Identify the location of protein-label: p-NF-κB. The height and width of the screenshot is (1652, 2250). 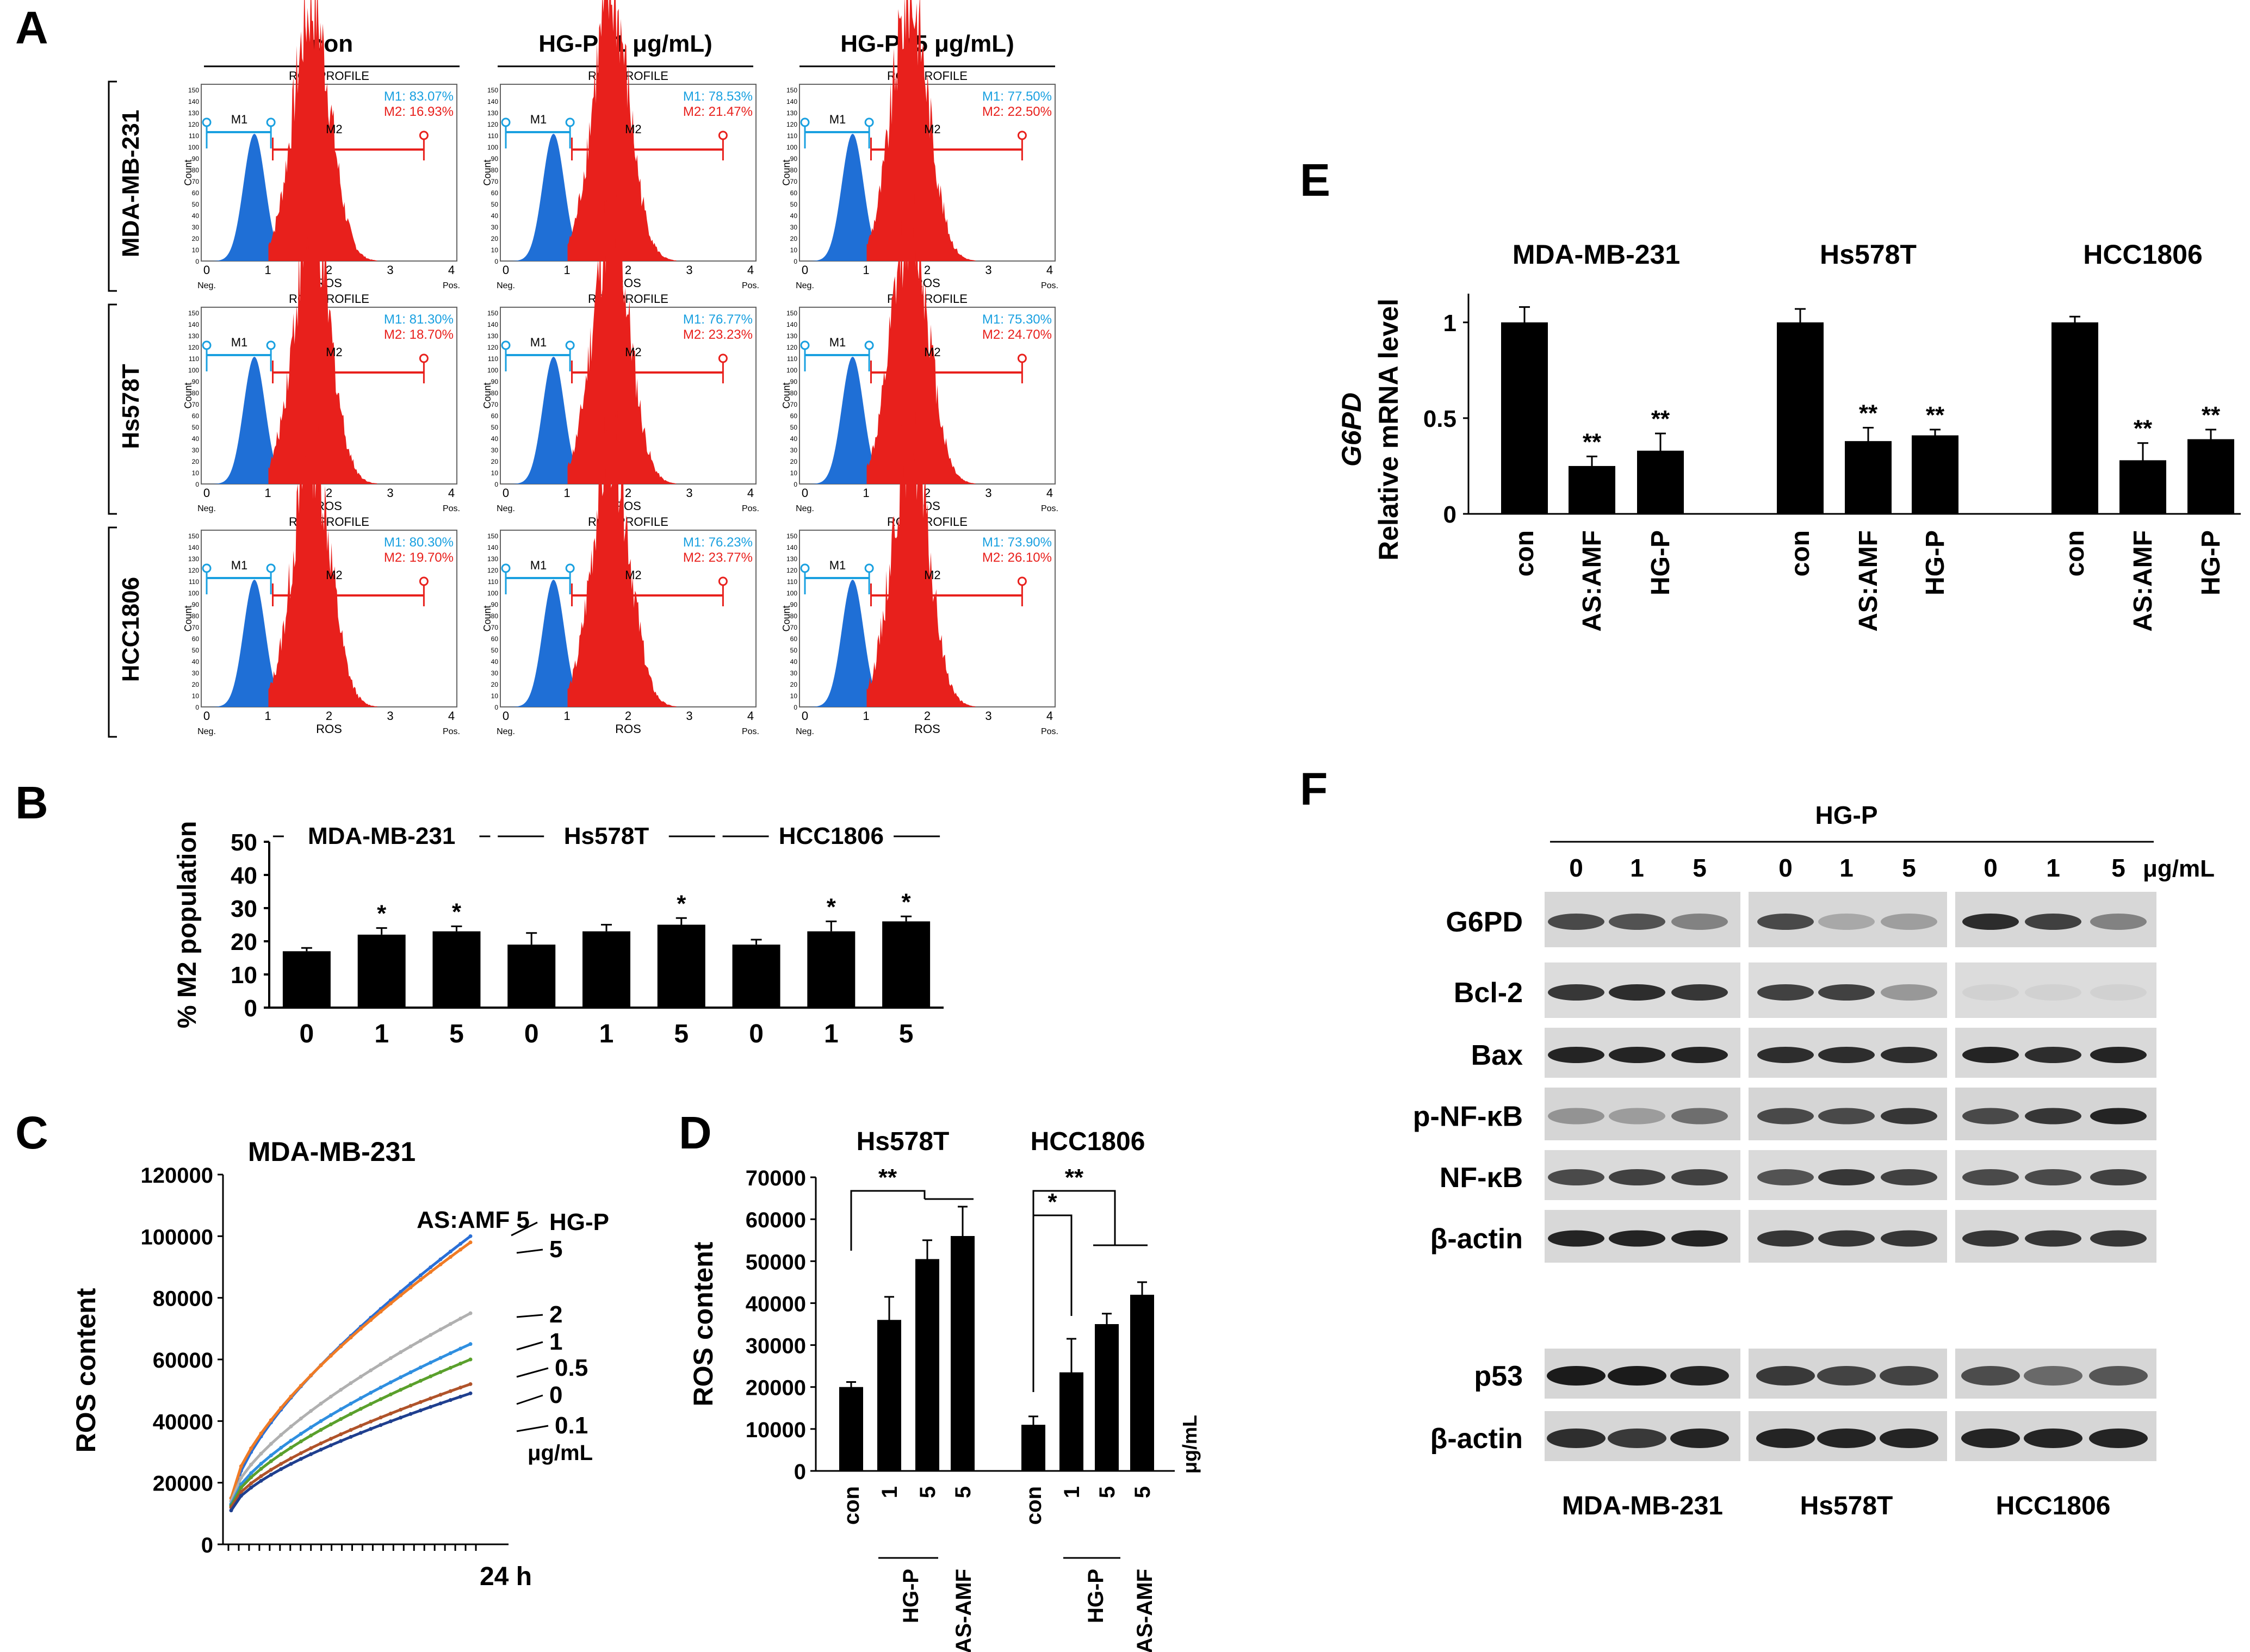
(1468, 1117).